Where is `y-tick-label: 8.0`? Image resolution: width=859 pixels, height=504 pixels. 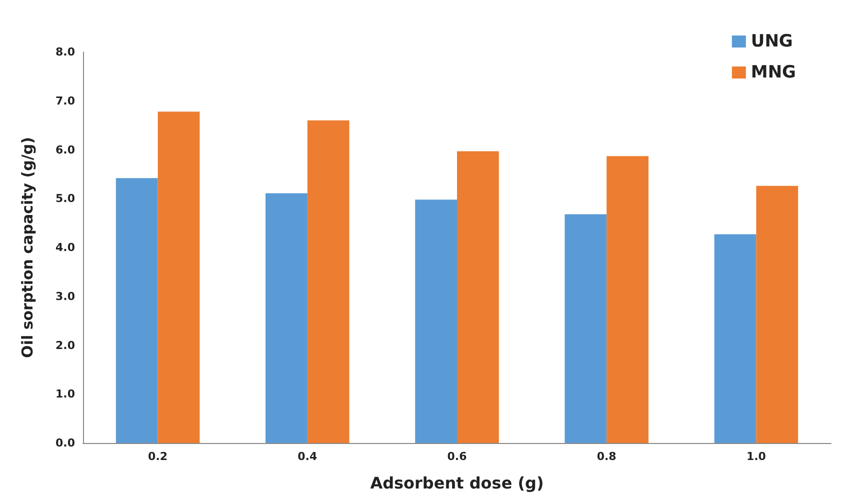 y-tick-label: 8.0 is located at coordinates (66, 52).